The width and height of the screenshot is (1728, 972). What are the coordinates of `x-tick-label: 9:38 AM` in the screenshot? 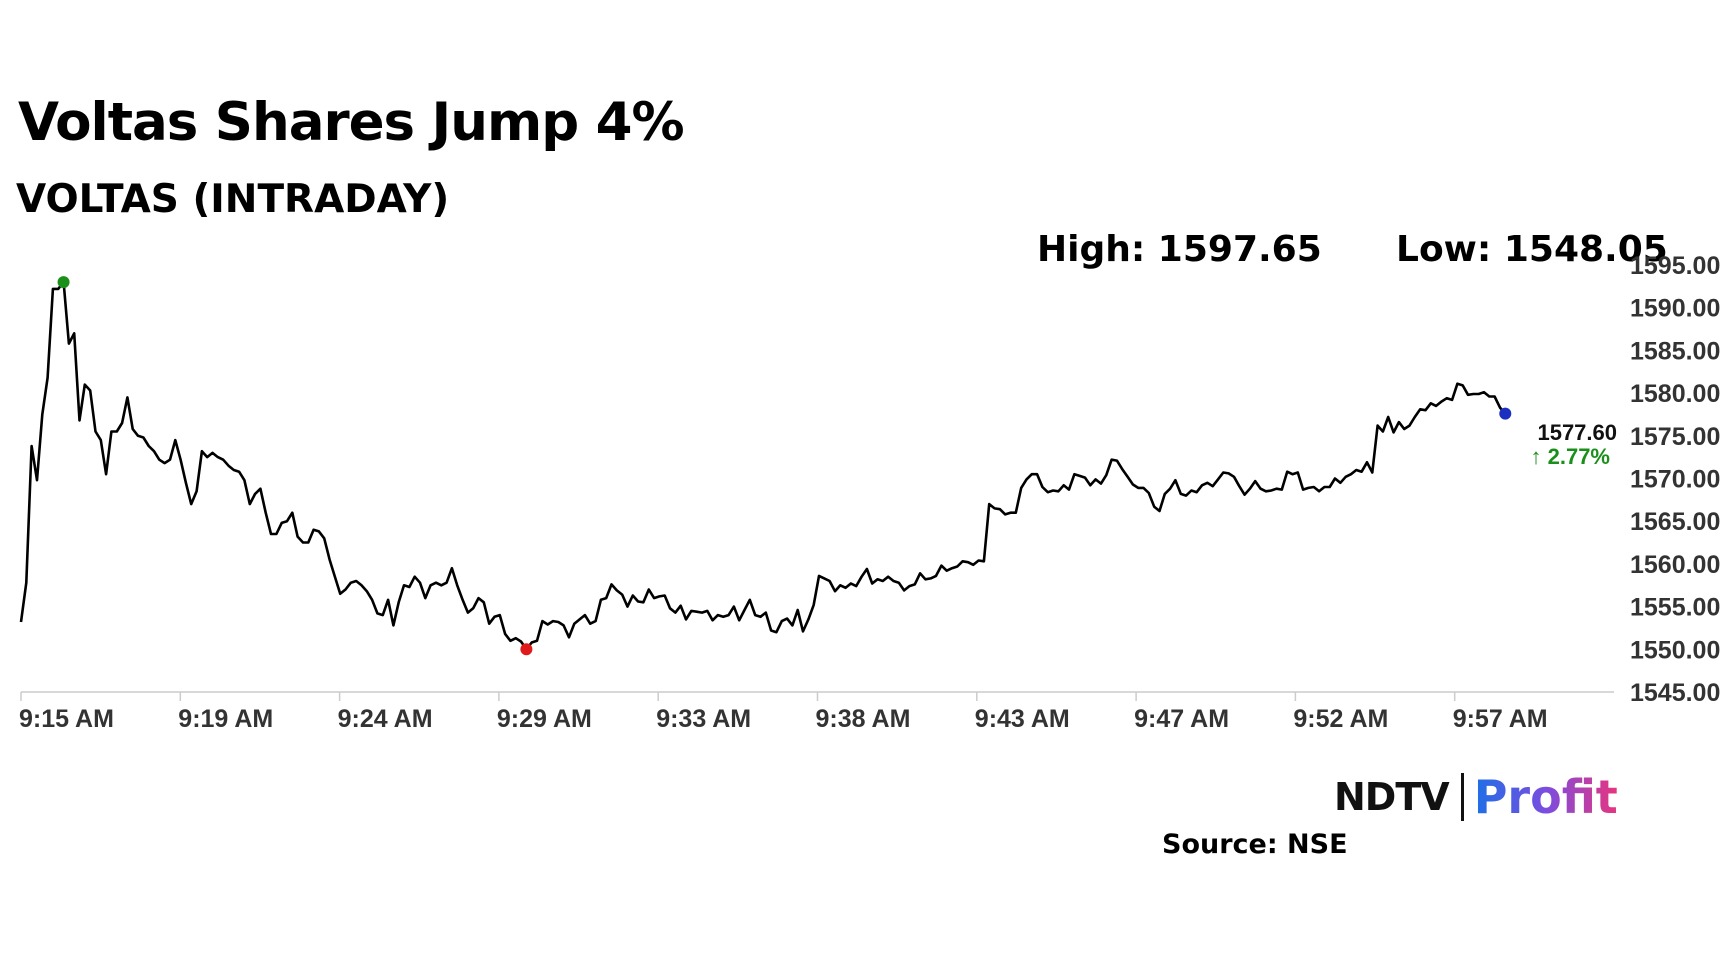 It's located at (863, 719).